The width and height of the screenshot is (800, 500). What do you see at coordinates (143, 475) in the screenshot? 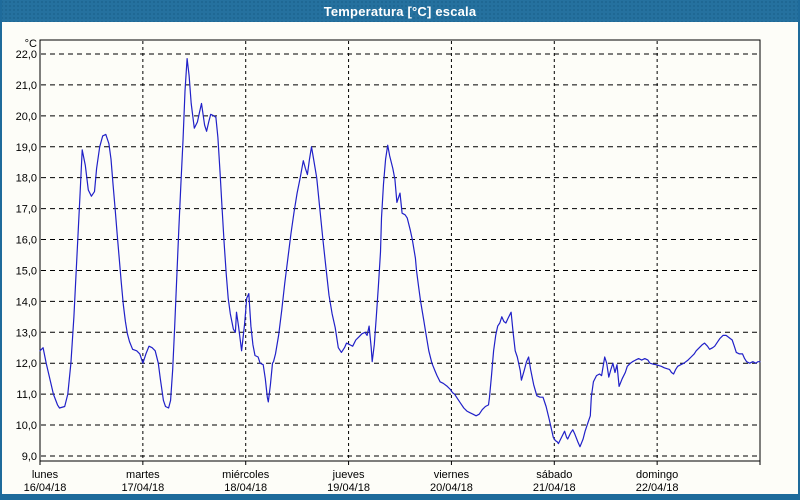
I see `day-name-label: martes` at bounding box center [143, 475].